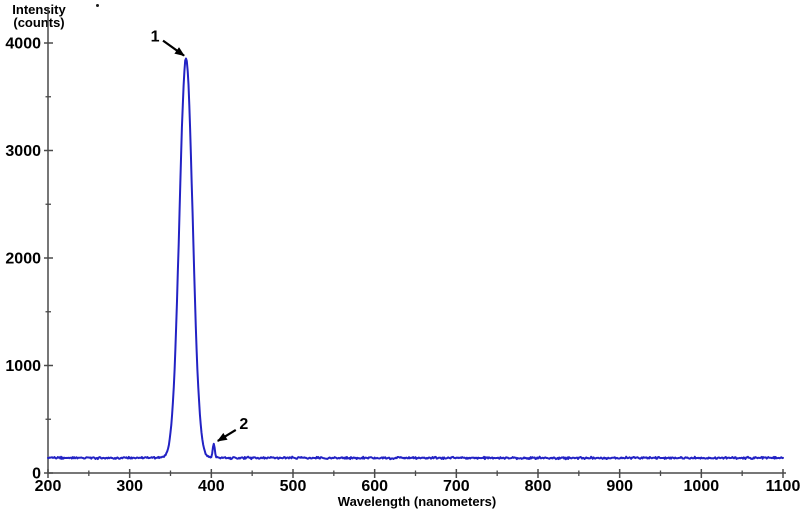 The image size is (800, 515). What do you see at coordinates (783, 486) in the screenshot?
I see `x-tick-label: 1100` at bounding box center [783, 486].